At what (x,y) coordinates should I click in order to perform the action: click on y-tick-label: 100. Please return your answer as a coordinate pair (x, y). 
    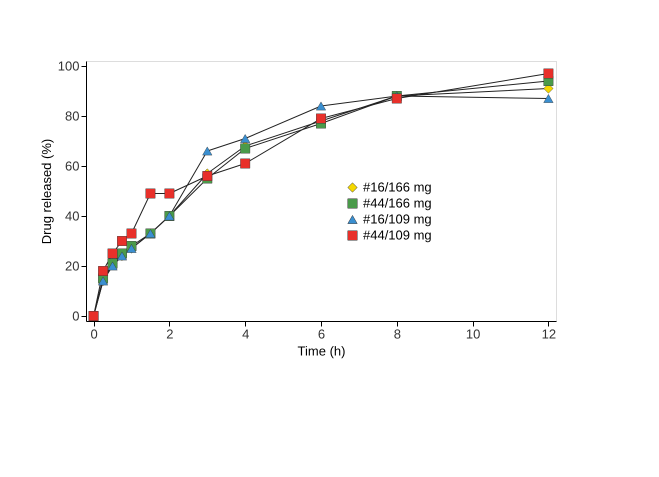
    Looking at the image, I should click on (69, 66).